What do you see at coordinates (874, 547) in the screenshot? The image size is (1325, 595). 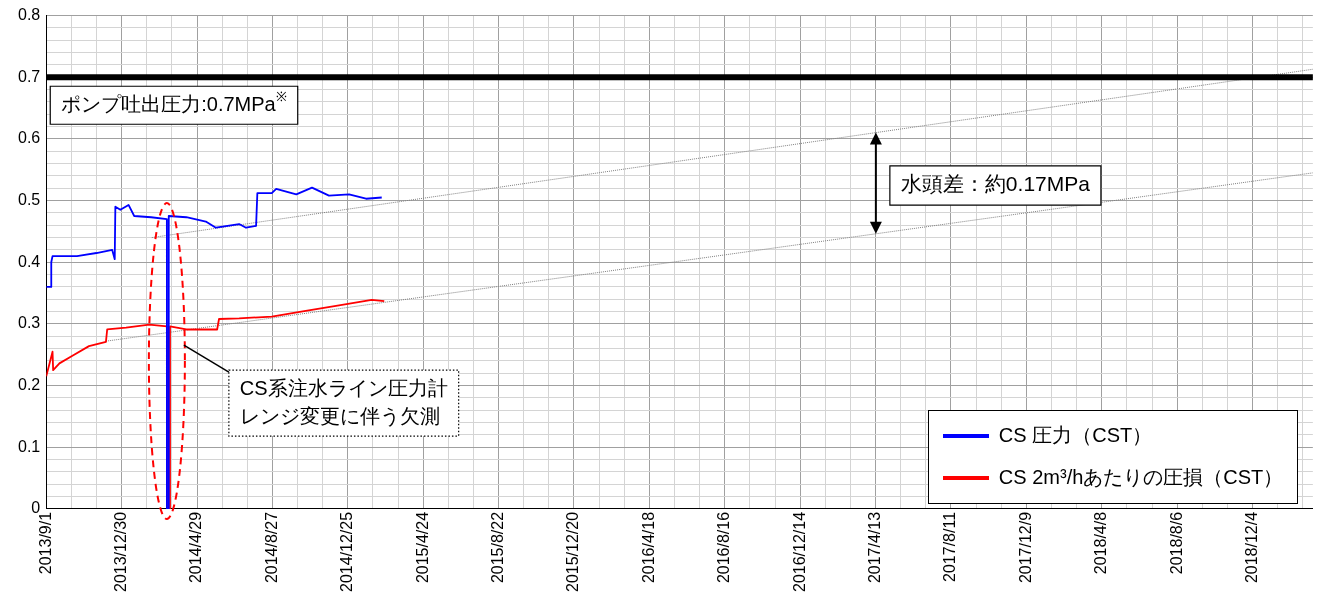 I see `x-tick-label: 2017/4/13` at bounding box center [874, 547].